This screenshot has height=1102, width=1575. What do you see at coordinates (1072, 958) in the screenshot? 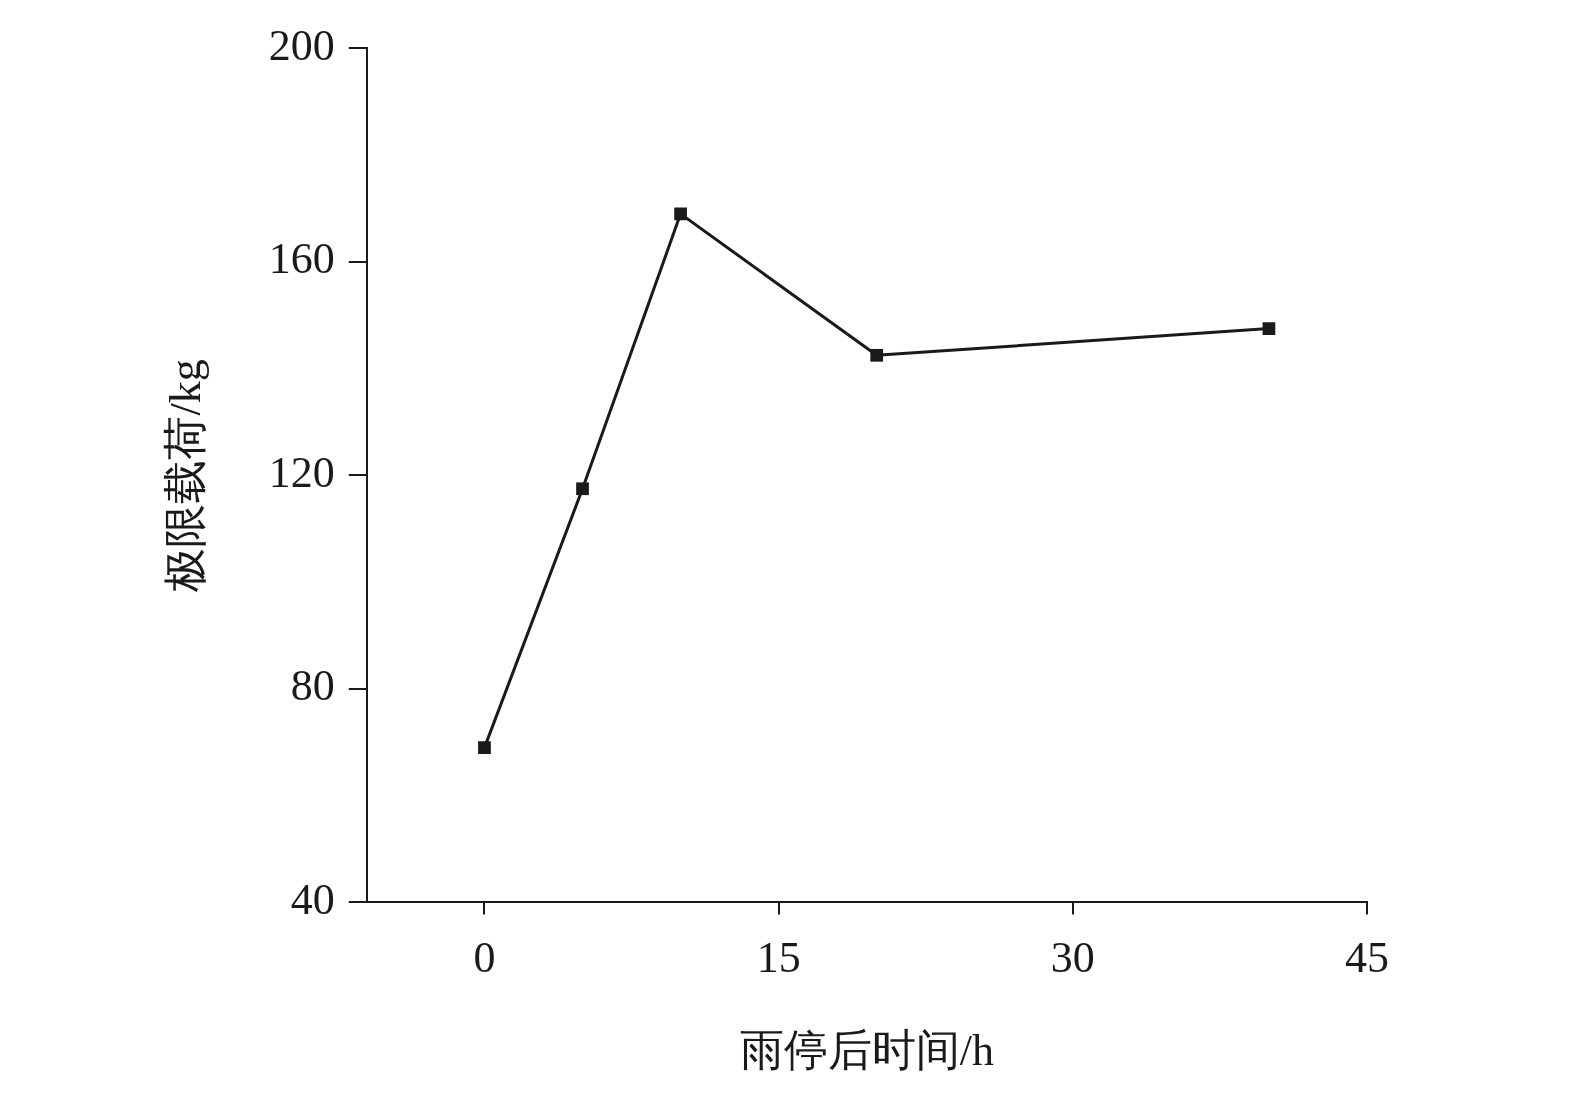
I see `x-tick-label: 30` at bounding box center [1072, 958].